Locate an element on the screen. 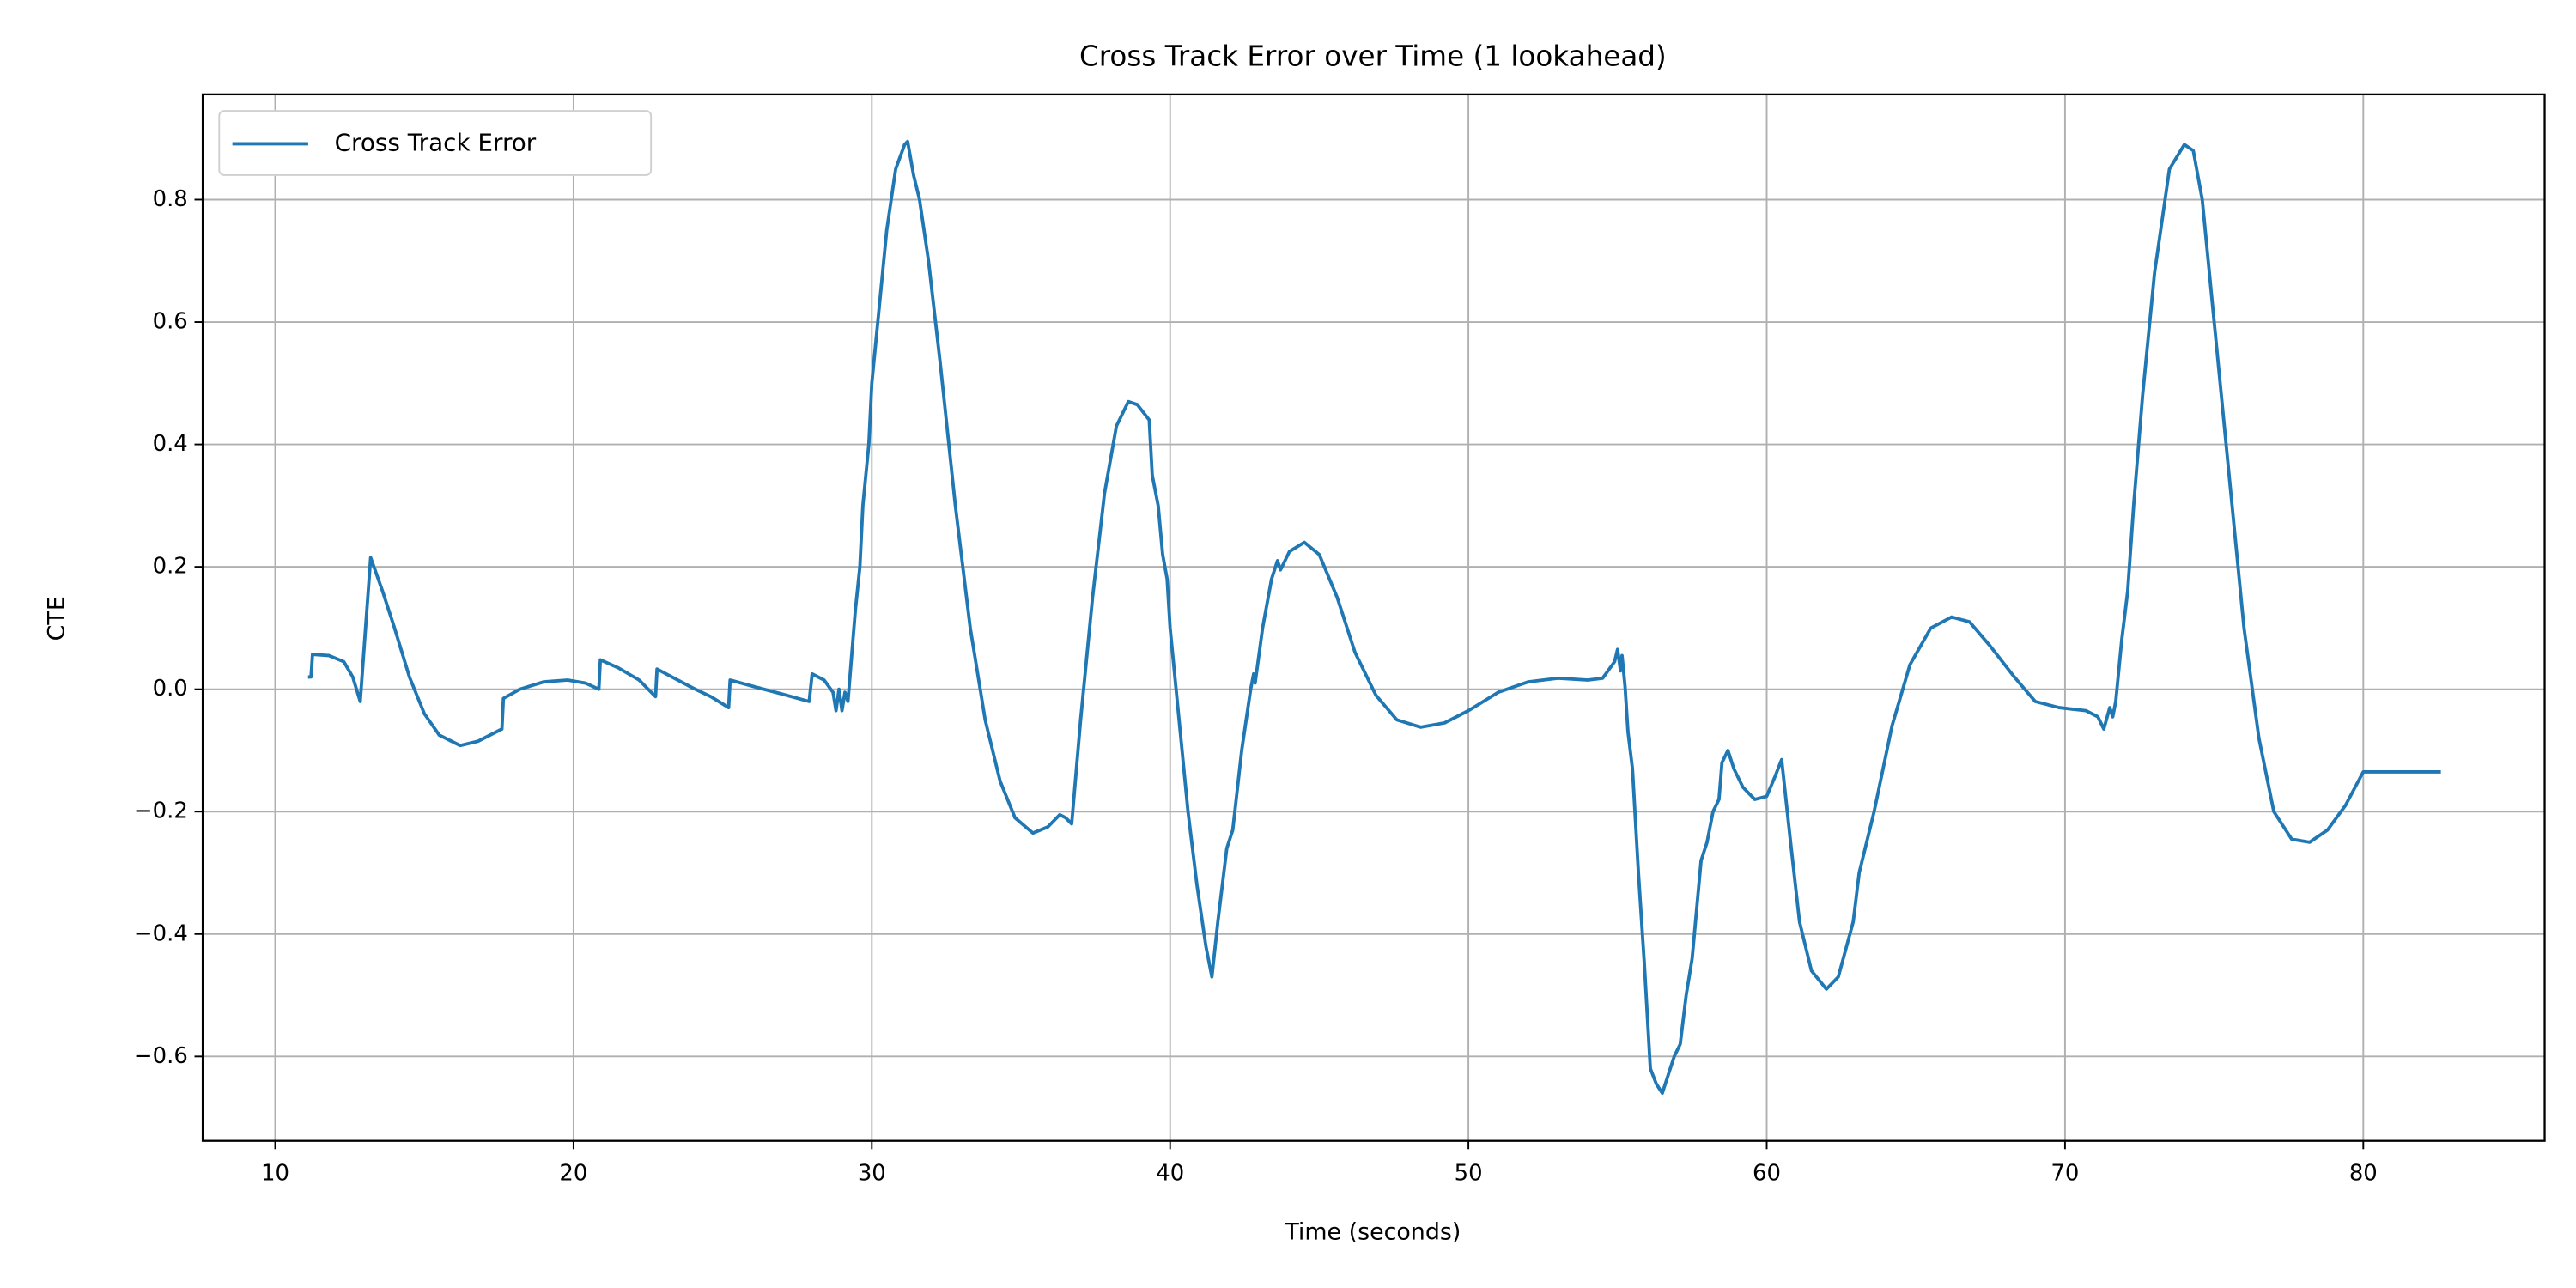 The height and width of the screenshot is (1288, 2576). y-tick-label: −0.4 is located at coordinates (161, 933).